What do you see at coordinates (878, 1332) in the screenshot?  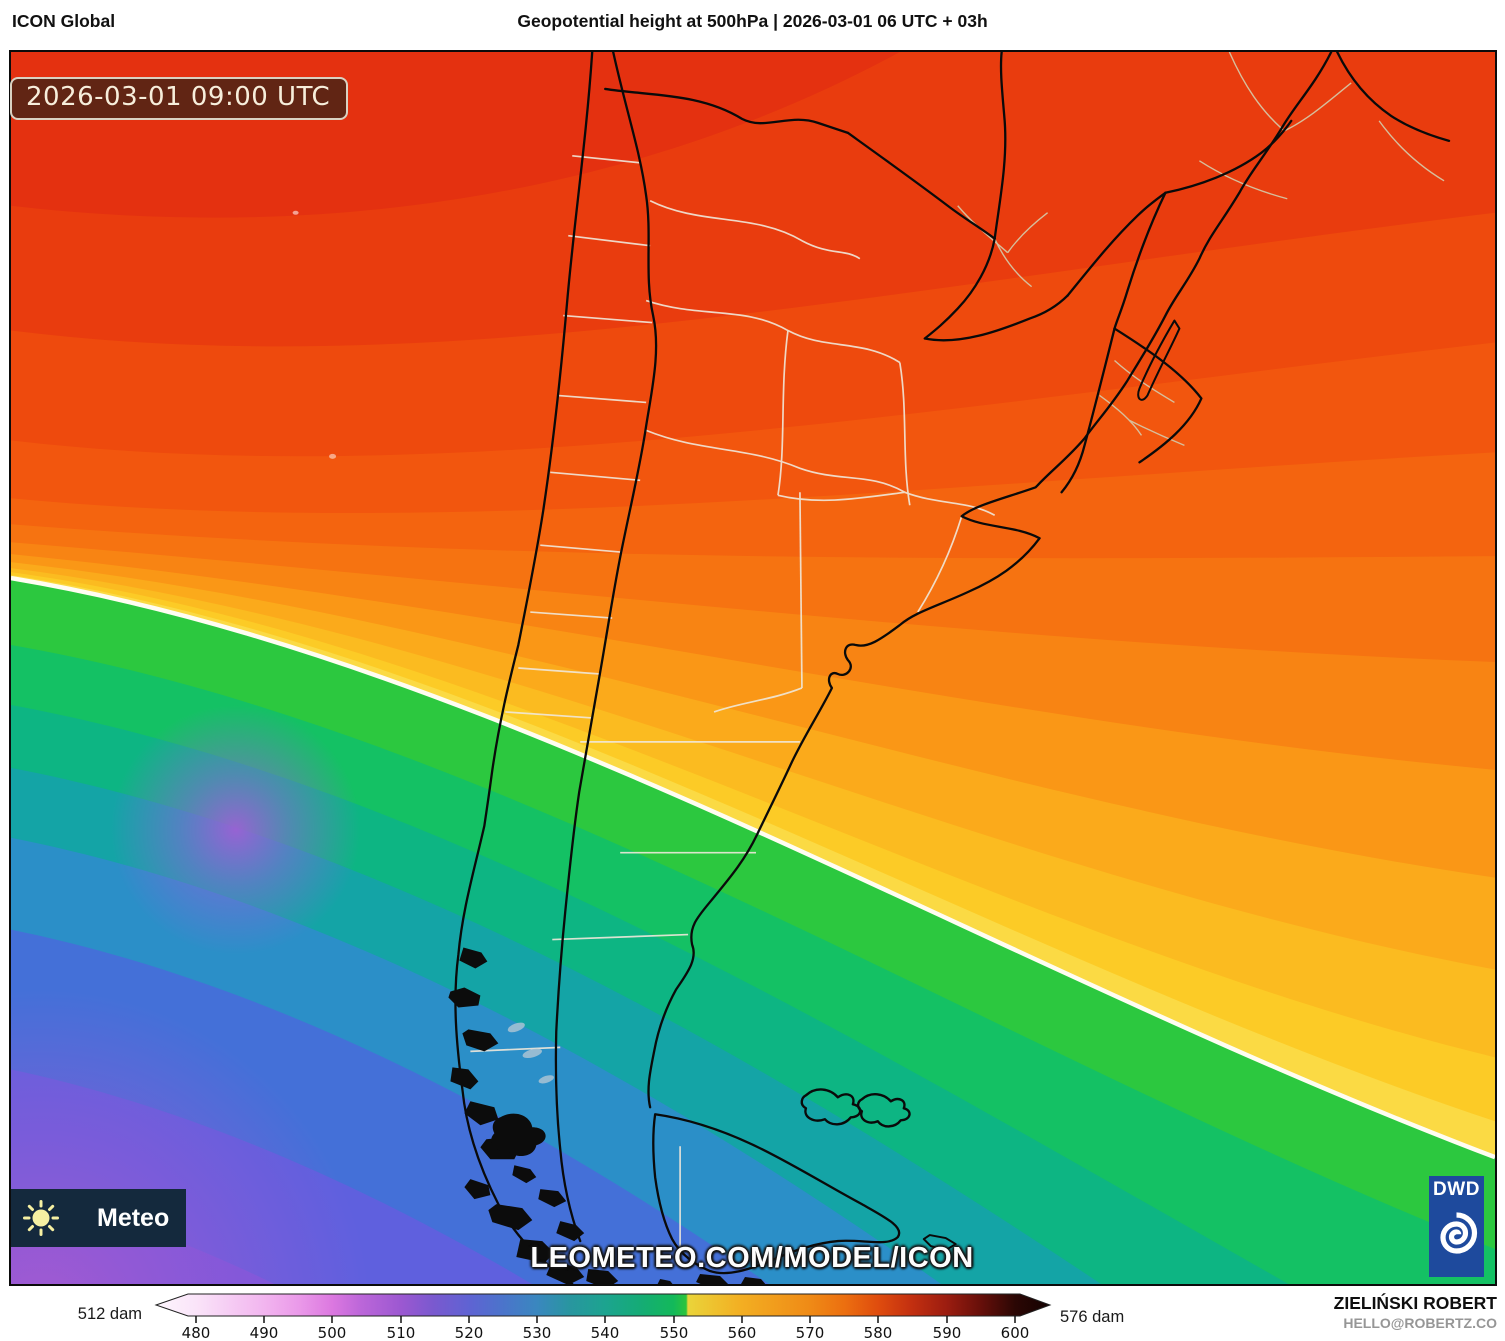 I see `tick-label: 580` at bounding box center [878, 1332].